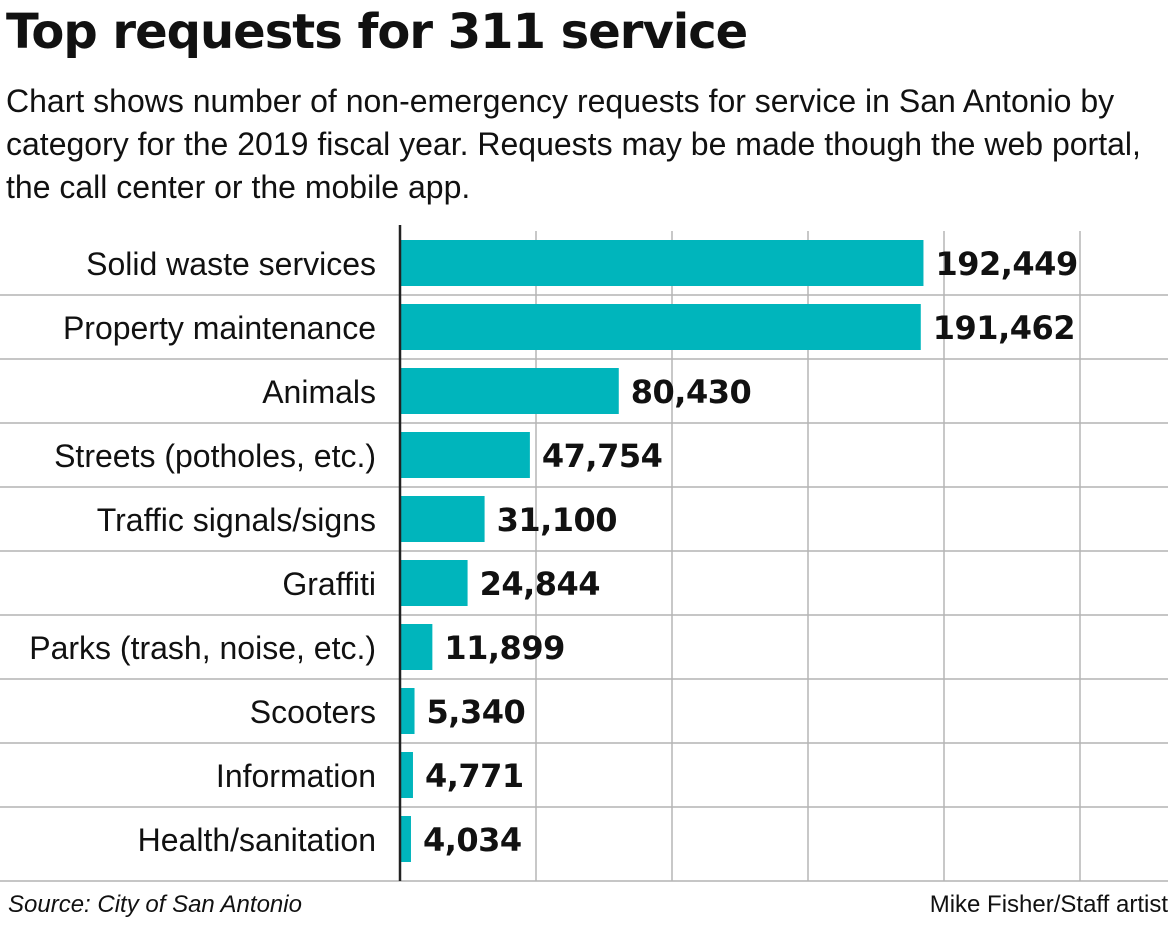 This screenshot has height=928, width=1174. Describe the element at coordinates (236, 520) in the screenshot. I see `category-label-4: Traffic signals/signs` at that location.